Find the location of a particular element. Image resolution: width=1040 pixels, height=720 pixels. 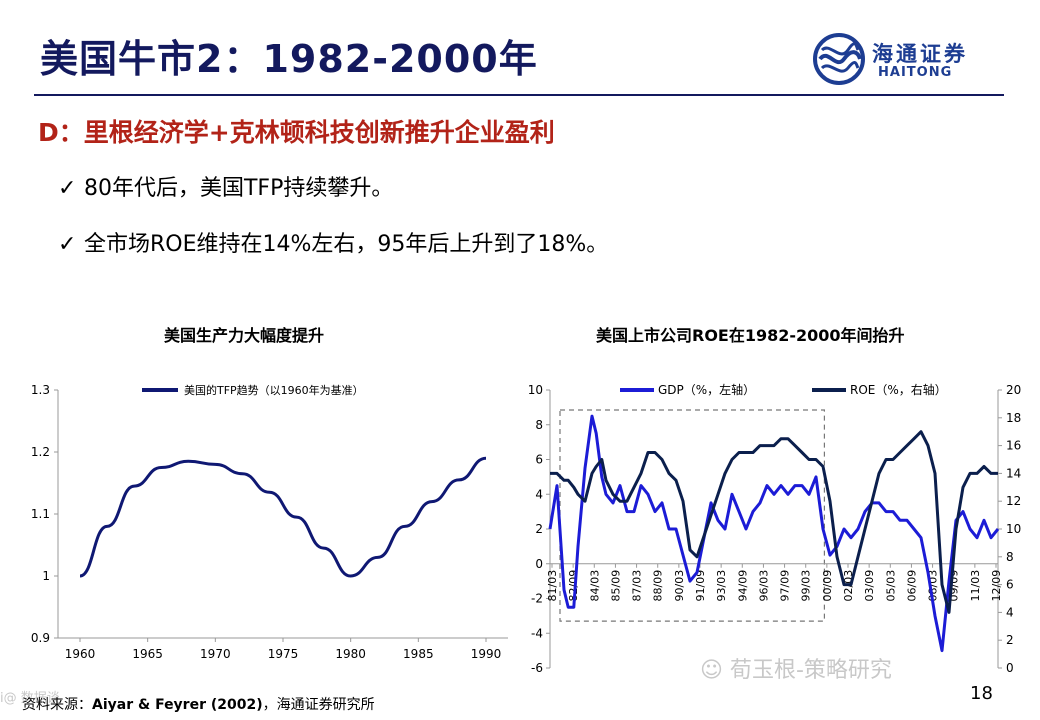

x-tick-label: 97/09 is located at coordinates (785, 586).